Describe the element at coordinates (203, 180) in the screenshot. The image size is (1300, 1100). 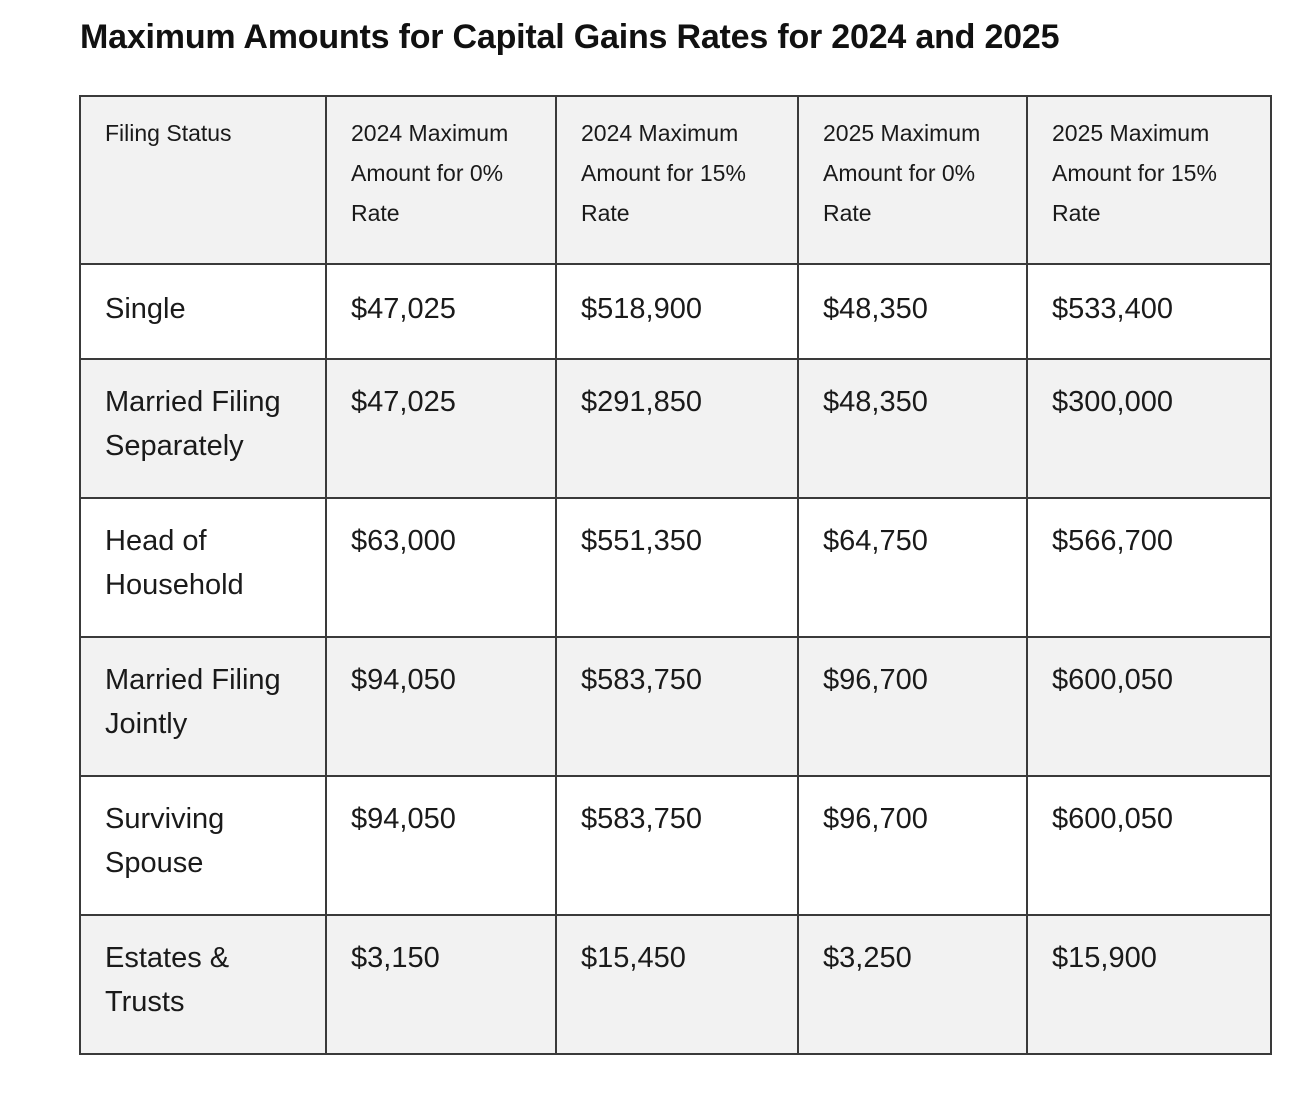
I see `header-filing-status: Filing Status` at that location.